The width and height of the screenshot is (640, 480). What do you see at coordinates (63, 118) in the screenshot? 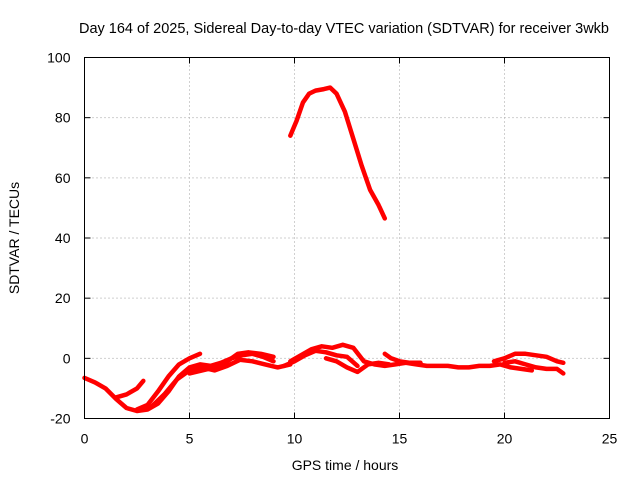
I see `y-tick-label: 80` at bounding box center [63, 118].